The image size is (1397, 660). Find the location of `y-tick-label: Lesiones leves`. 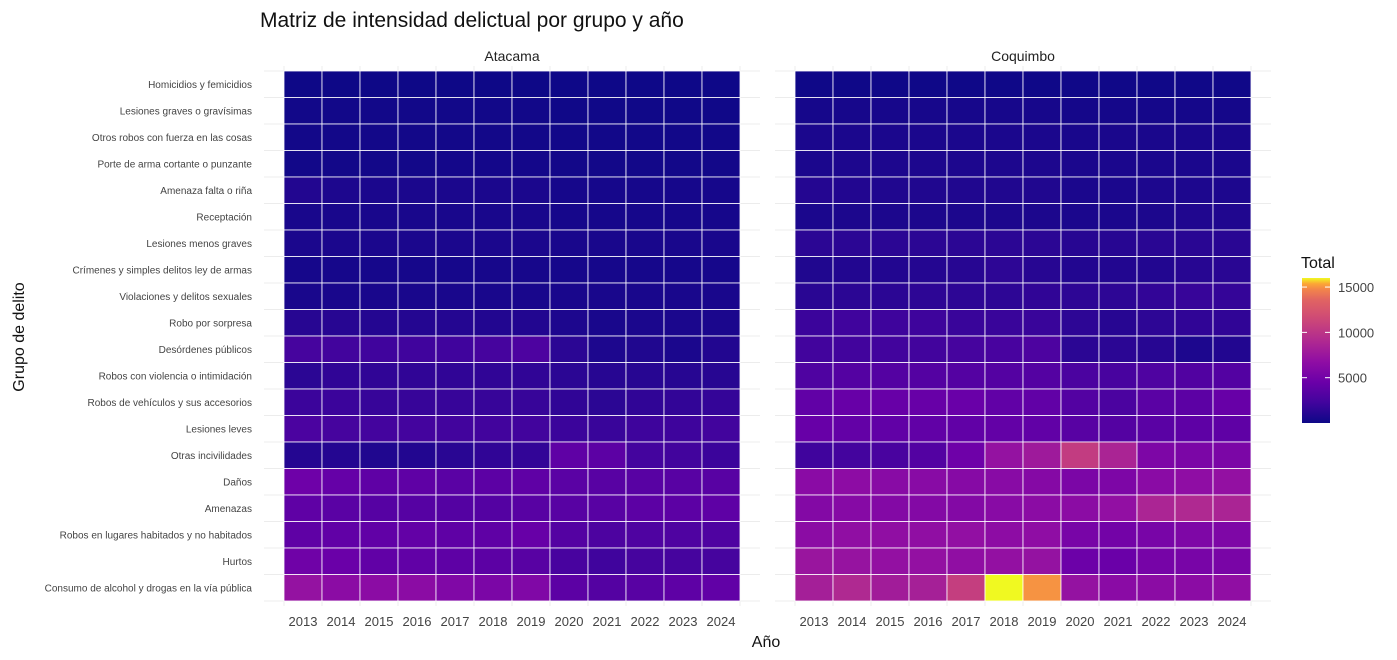

y-tick-label: Lesiones leves is located at coordinates (219, 429).